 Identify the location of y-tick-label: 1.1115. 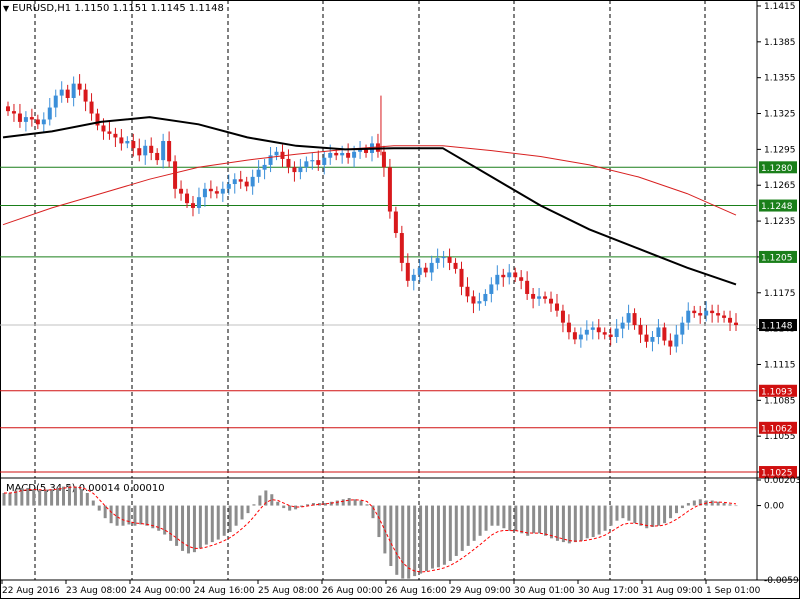
(780, 365).